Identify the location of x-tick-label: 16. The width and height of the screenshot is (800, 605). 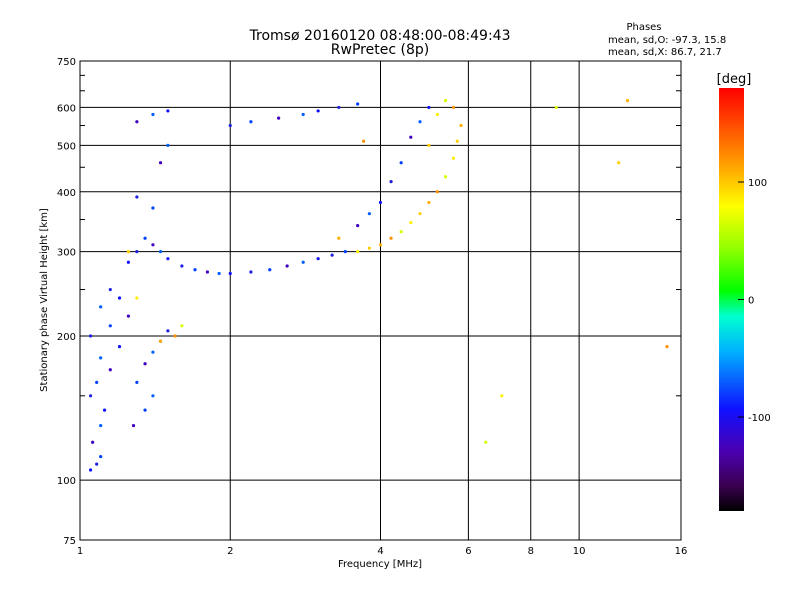
(681, 551).